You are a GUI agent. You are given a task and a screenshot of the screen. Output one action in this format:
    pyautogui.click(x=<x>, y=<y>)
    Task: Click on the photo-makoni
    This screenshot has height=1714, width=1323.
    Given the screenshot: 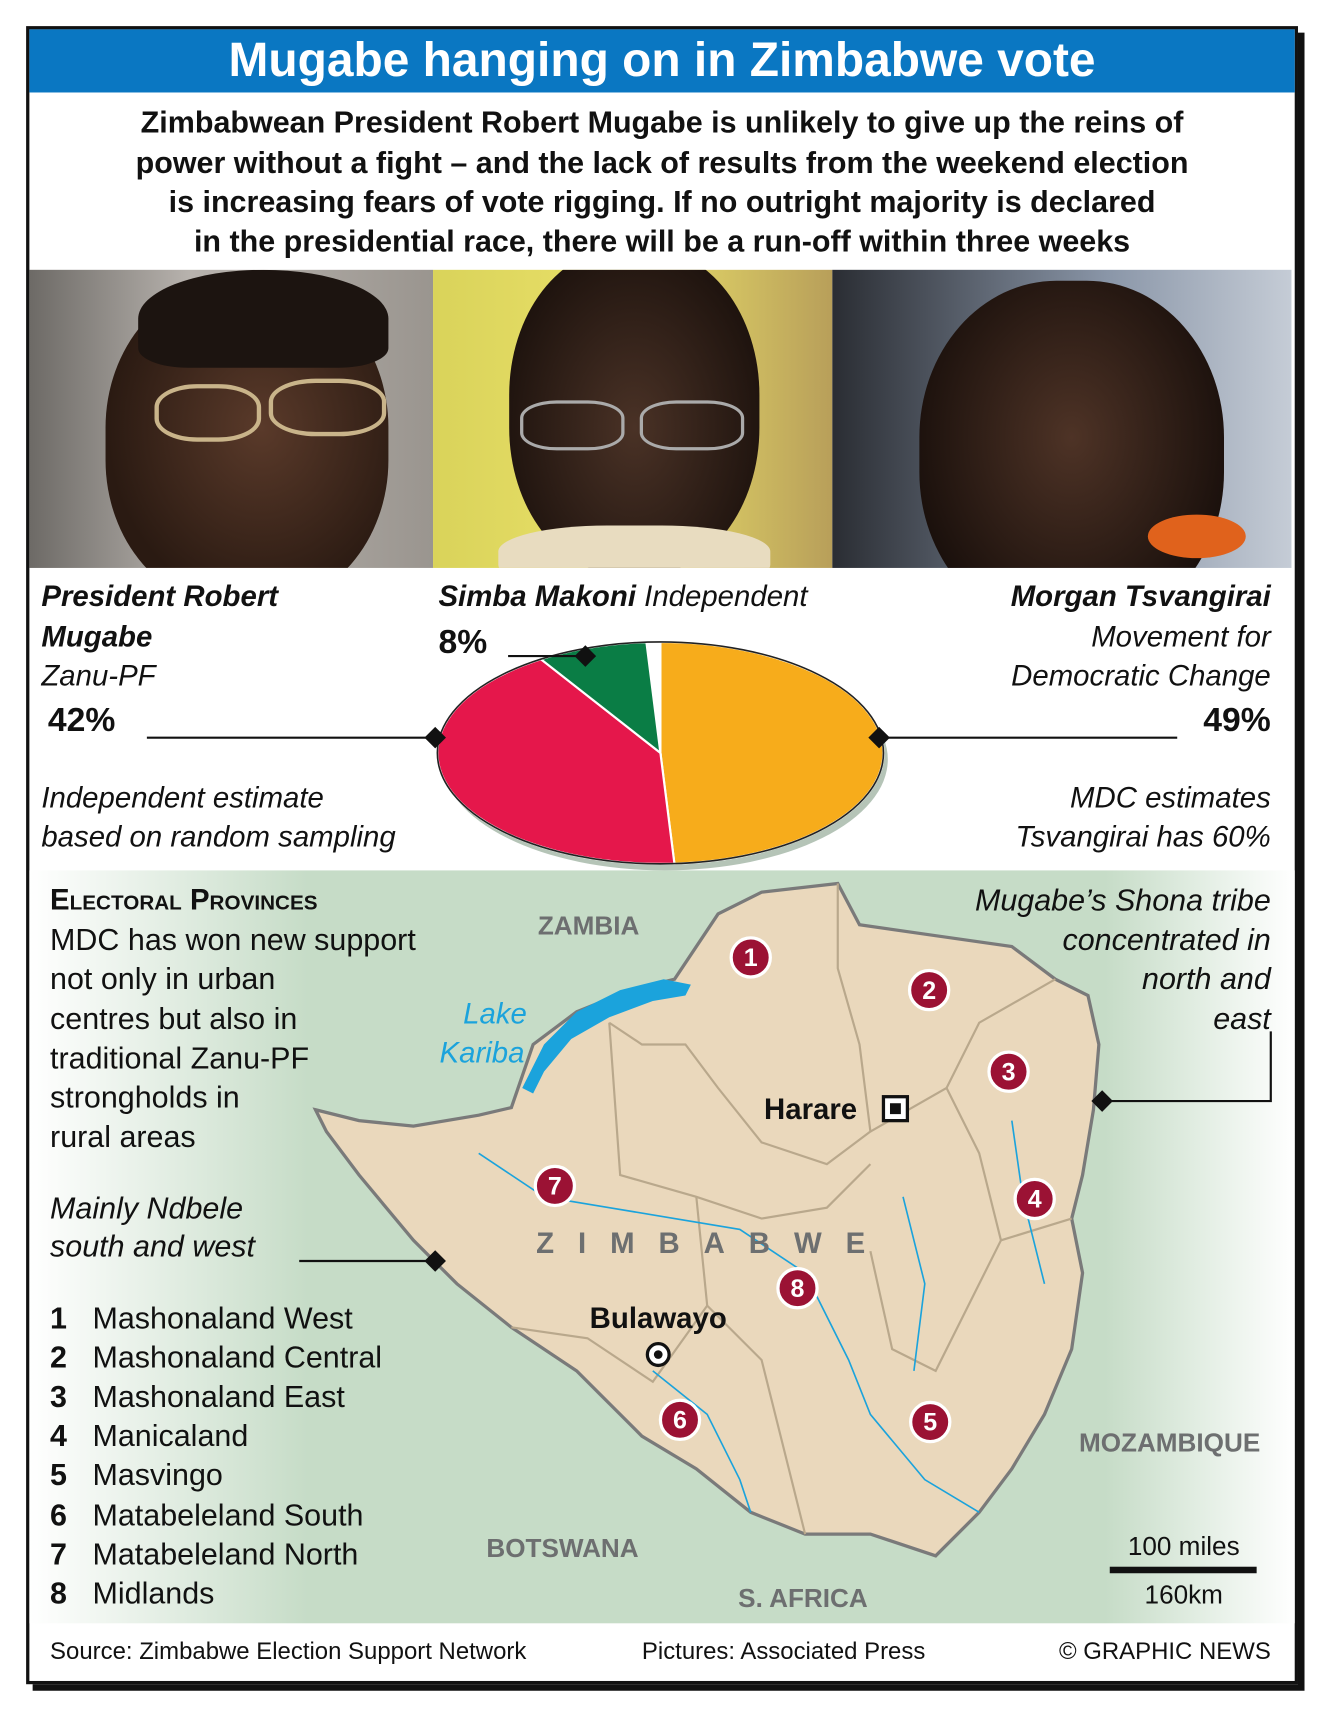 What is the action you would take?
    pyautogui.click(x=633, y=418)
    